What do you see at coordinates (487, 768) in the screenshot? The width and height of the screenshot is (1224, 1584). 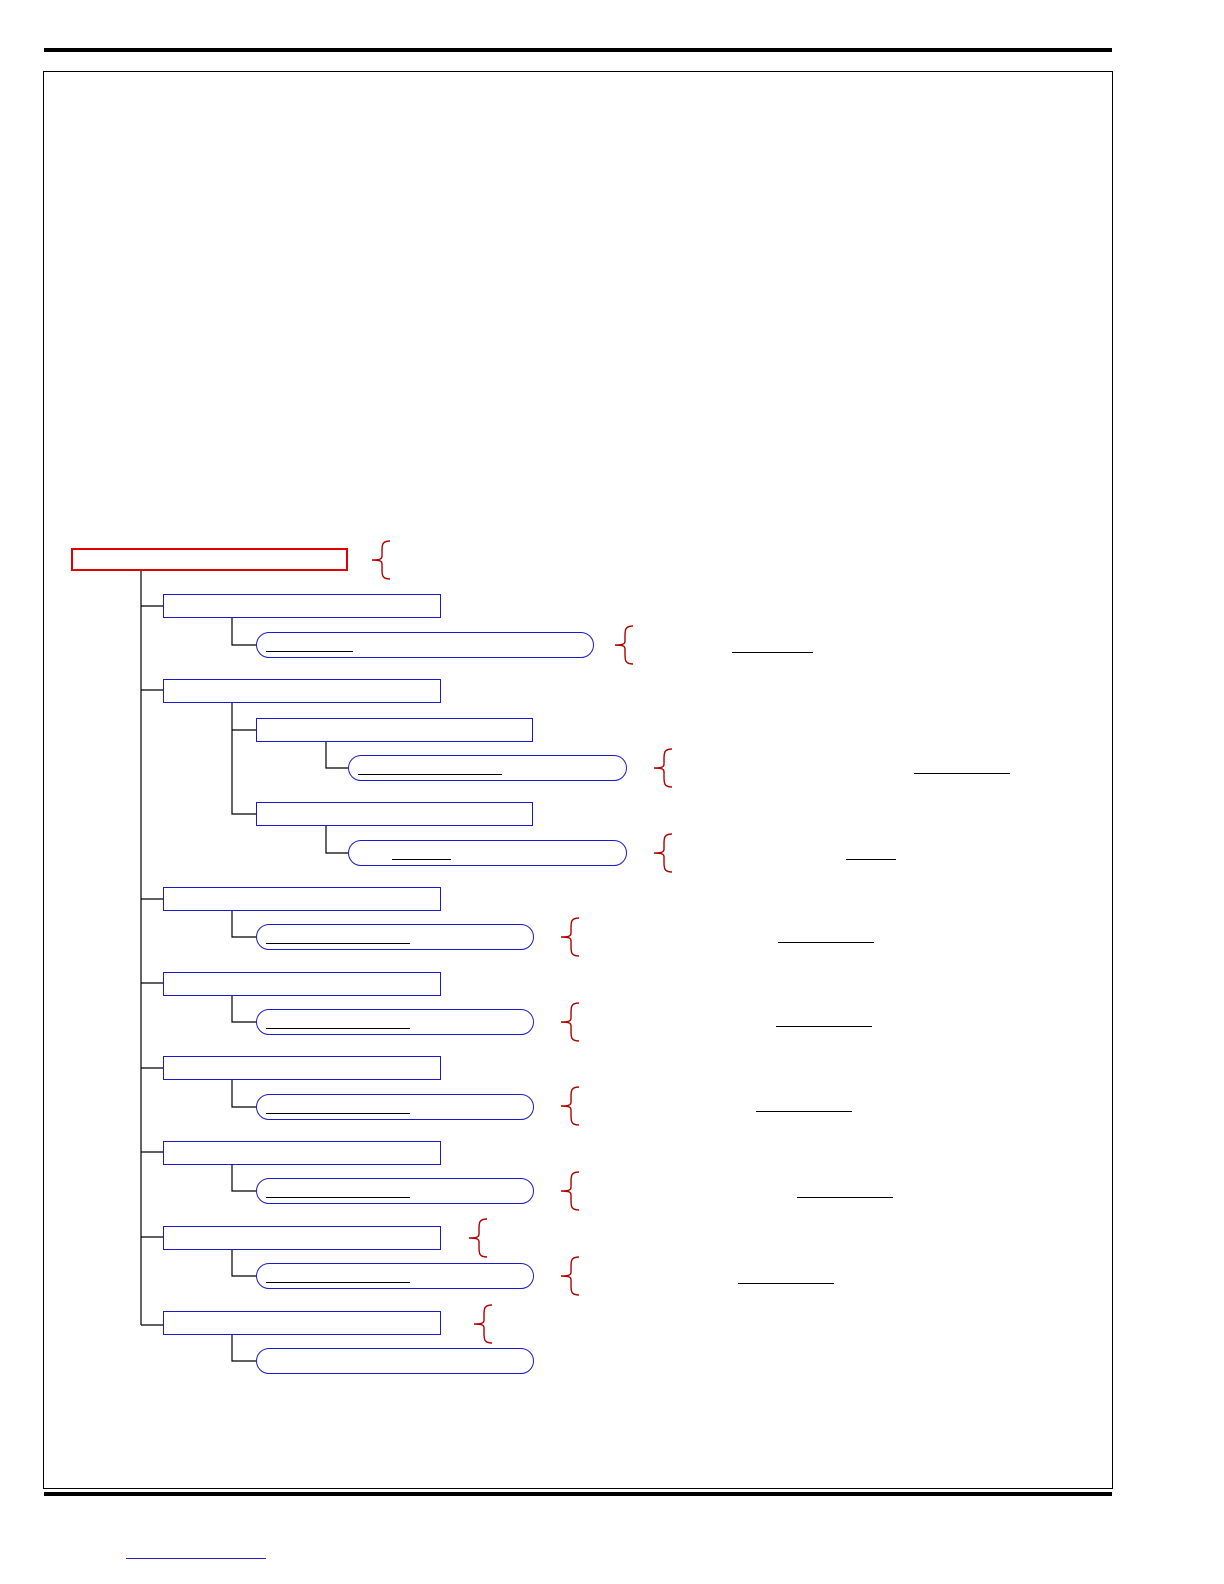 I see `leaf-node-2a` at bounding box center [487, 768].